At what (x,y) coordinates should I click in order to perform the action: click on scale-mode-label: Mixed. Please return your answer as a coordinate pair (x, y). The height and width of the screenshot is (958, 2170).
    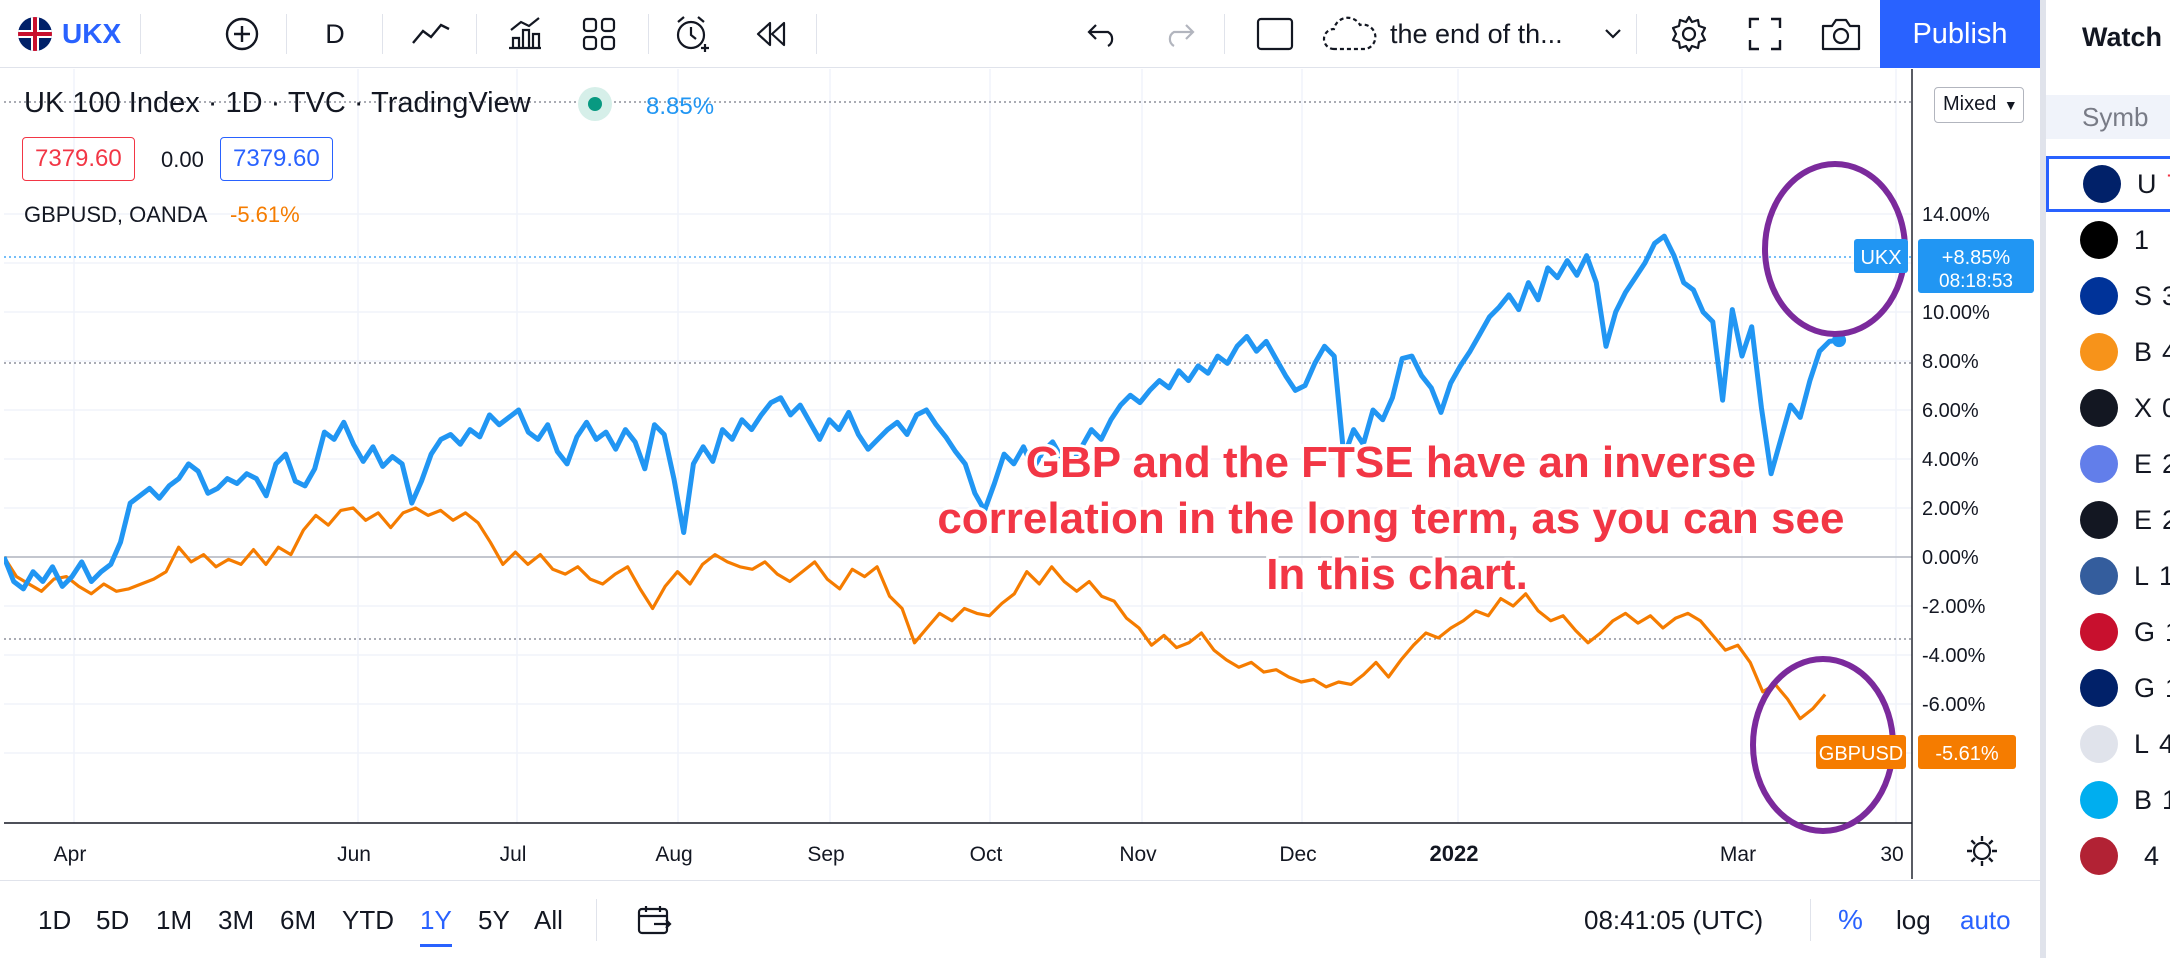
    Looking at the image, I should click on (1970, 104).